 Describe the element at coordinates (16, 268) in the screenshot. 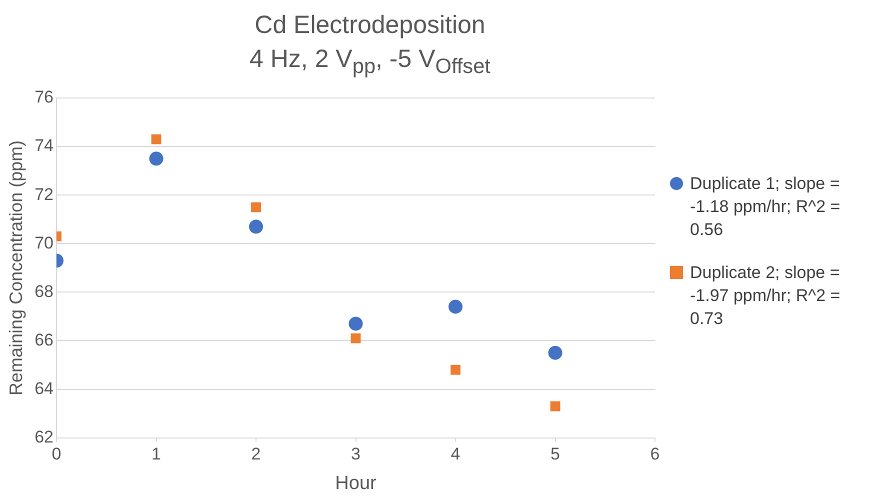

I see `y-axis-title: Remaining Concentration (ppm)` at that location.